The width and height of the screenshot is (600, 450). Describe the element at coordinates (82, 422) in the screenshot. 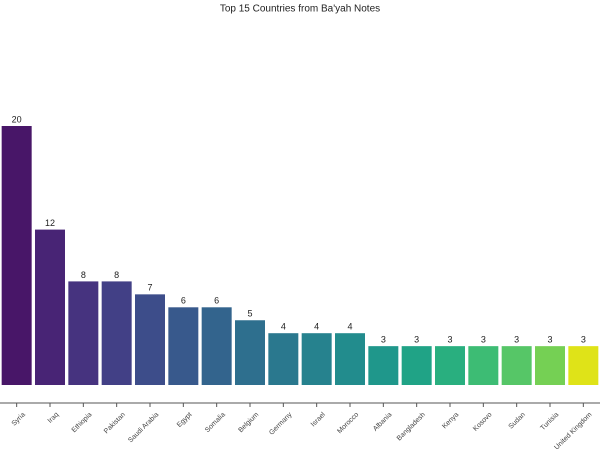

I see `x-tick-label: Ethiopia` at that location.